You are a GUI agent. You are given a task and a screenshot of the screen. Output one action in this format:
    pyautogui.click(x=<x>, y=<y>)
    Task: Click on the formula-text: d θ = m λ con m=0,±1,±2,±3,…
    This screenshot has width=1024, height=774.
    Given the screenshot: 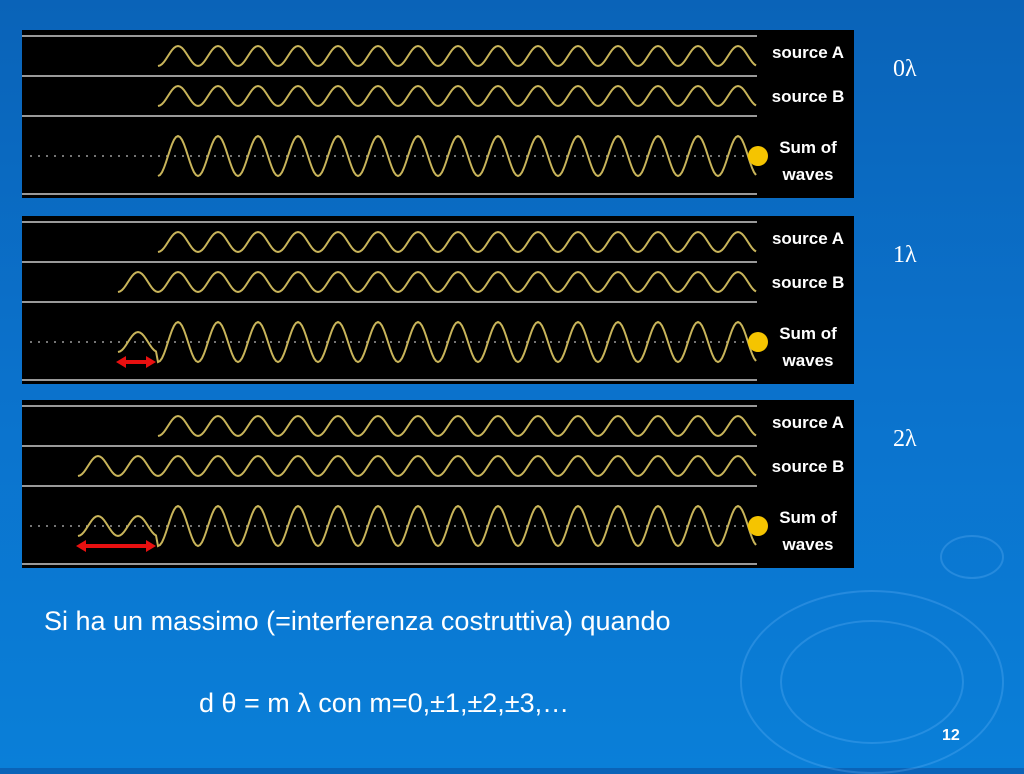 What is the action you would take?
    pyautogui.click(x=384, y=703)
    